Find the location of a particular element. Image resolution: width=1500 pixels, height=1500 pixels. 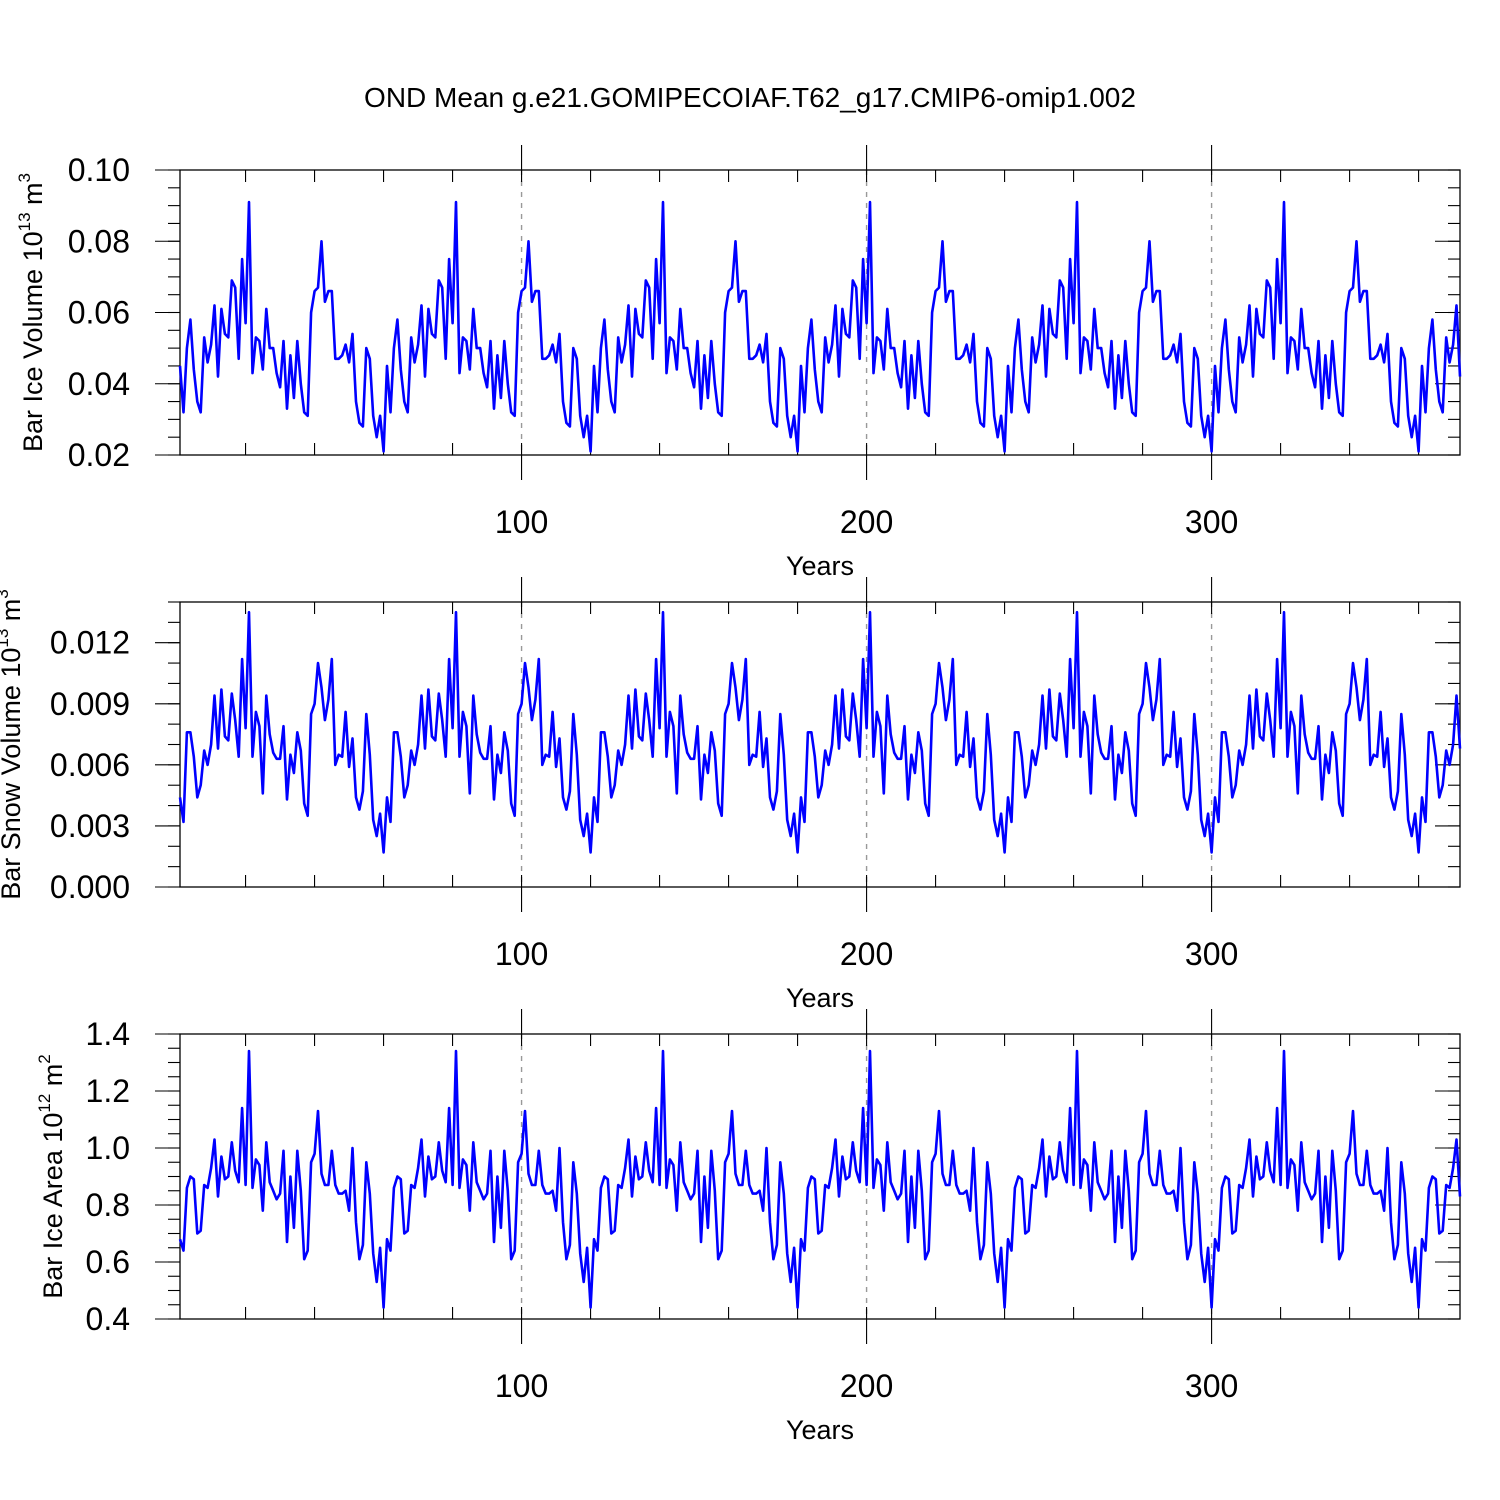

y-tick-label: 0.8 is located at coordinates (108, 1205).